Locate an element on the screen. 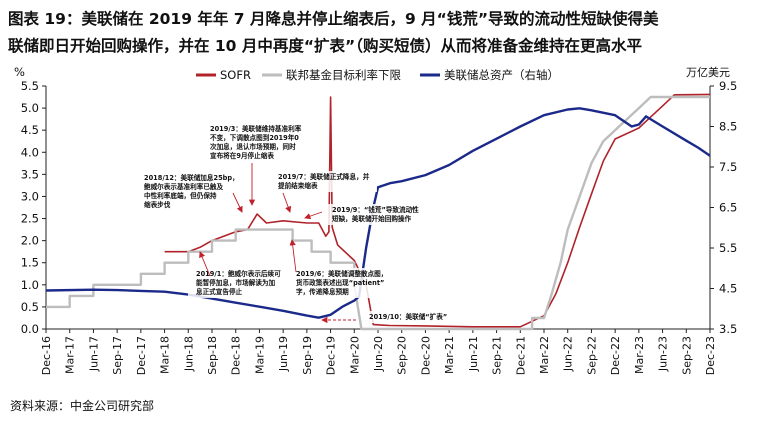  x-tick-label: Dec-18 is located at coordinates (236, 355).